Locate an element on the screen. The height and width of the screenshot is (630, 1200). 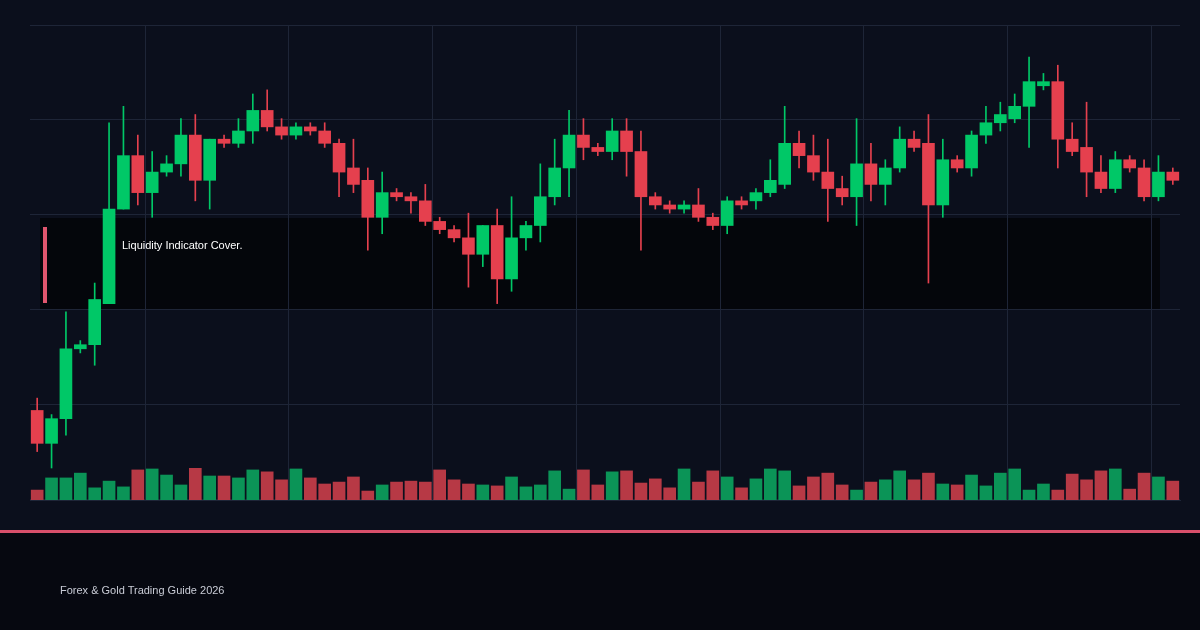
annotation: Liquidity Indicator Cover. is located at coordinates (182, 245).